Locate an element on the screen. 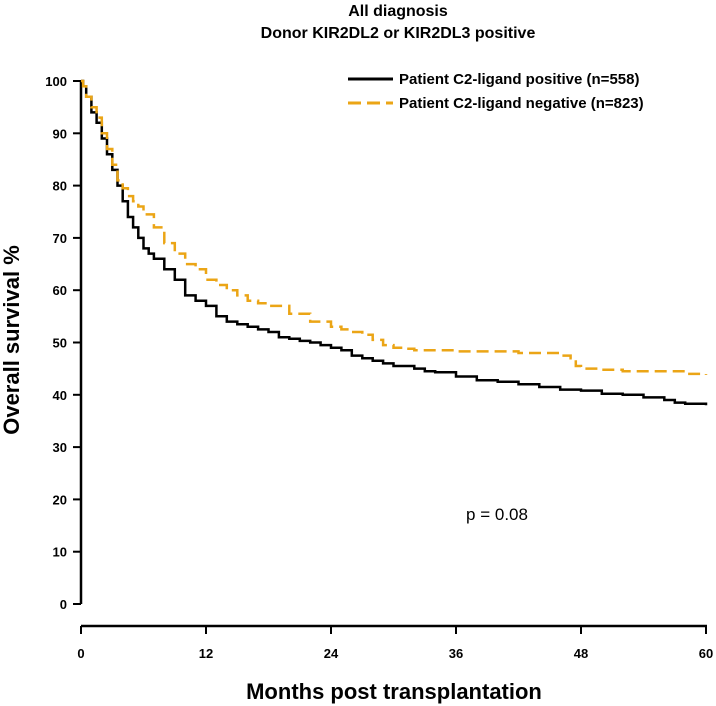  x-tick-label: 0 is located at coordinates (80, 653).